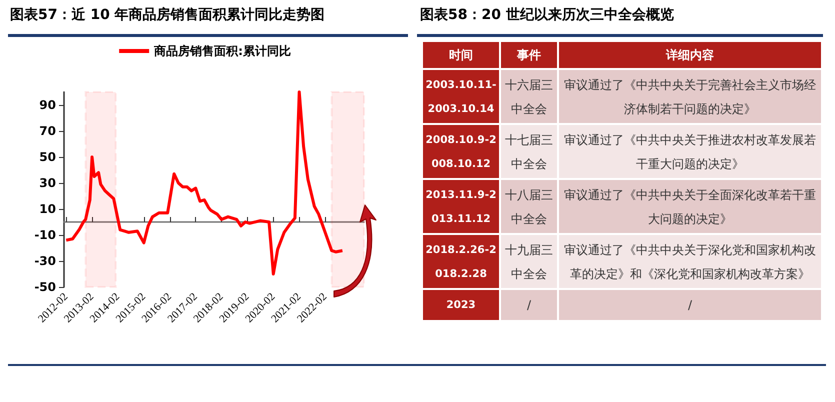  What do you see at coordinates (222, 51) in the screenshot?
I see `legend-label: 商品房销售面积:累计同比` at bounding box center [222, 51].